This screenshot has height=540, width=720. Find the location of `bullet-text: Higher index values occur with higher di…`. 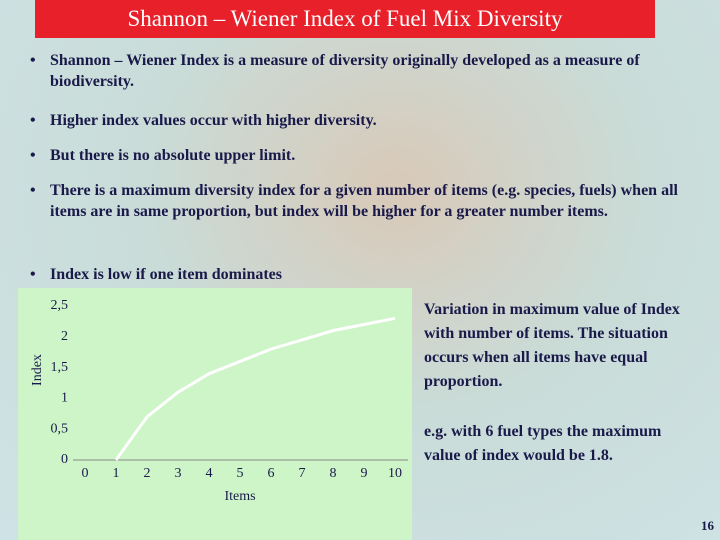

bullet-text: Higher index values occur with higher di… is located at coordinates (213, 120).